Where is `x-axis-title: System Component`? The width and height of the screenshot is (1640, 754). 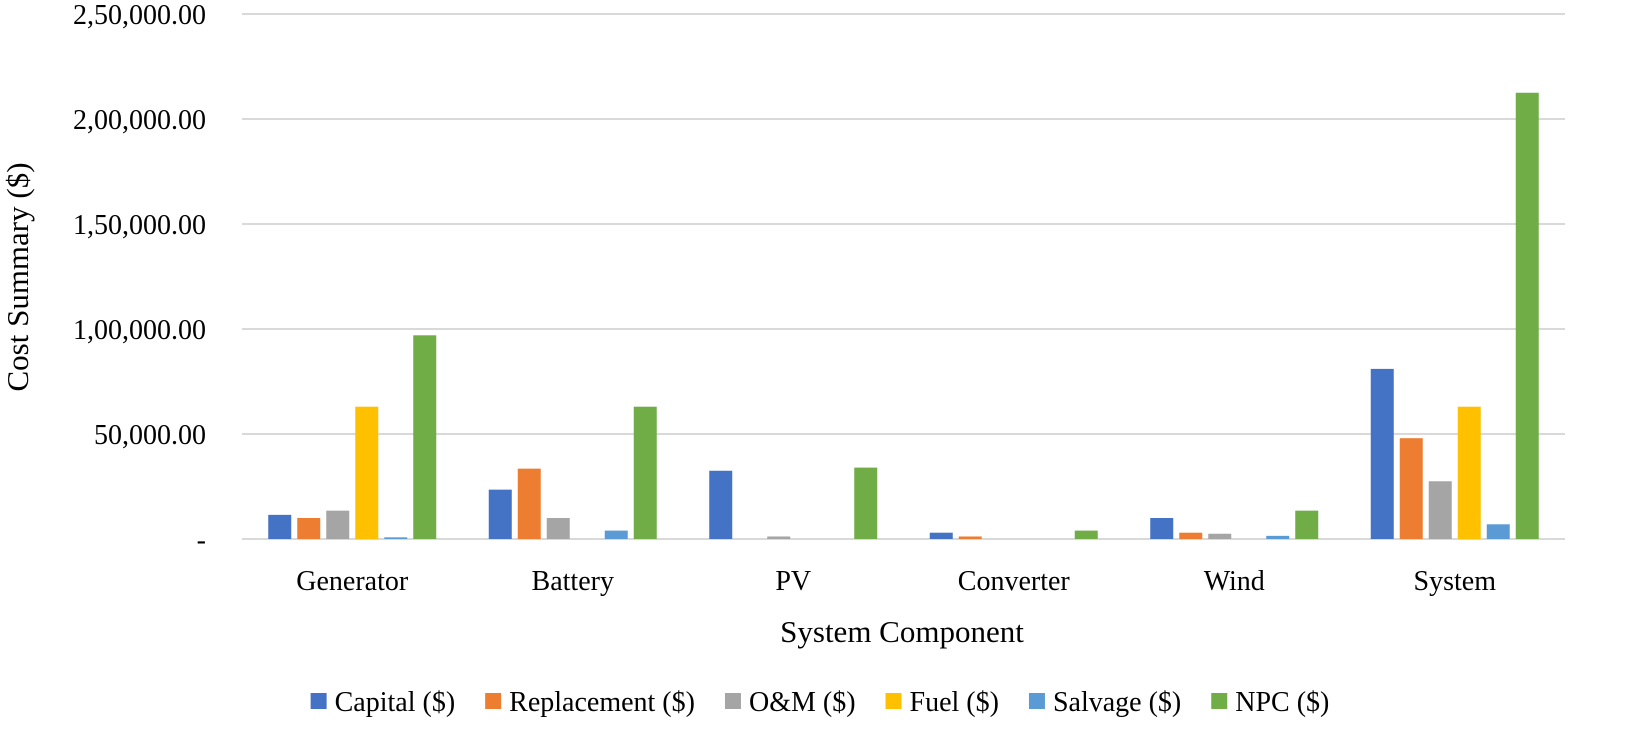
x-axis-title: System Component is located at coordinates (902, 631).